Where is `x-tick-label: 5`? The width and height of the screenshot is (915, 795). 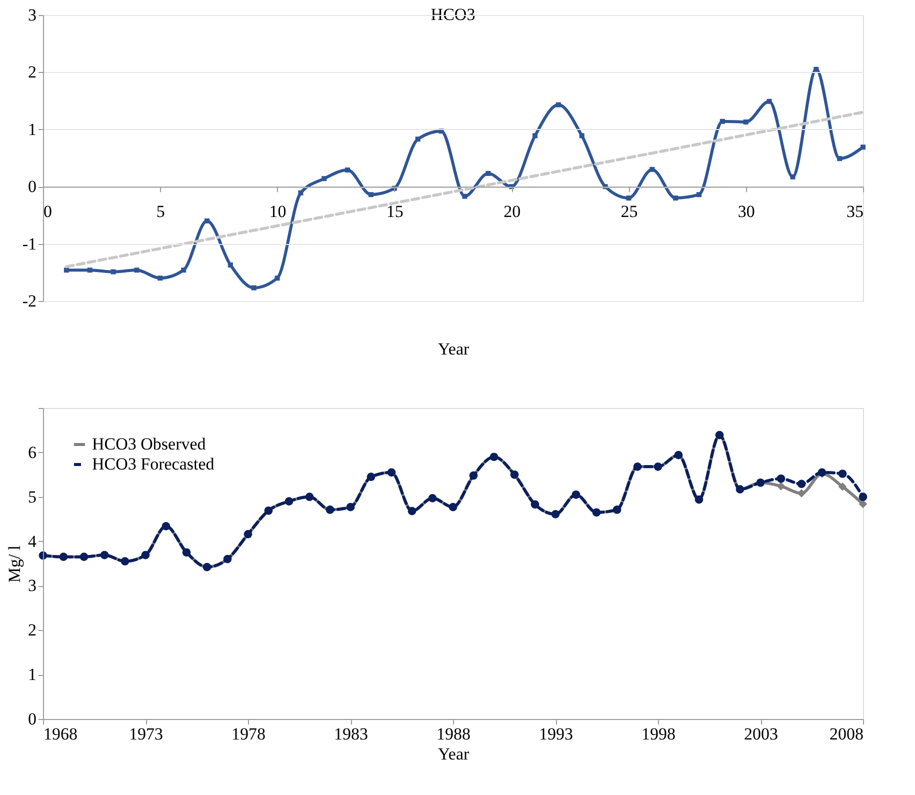
x-tick-label: 5 is located at coordinates (160, 212).